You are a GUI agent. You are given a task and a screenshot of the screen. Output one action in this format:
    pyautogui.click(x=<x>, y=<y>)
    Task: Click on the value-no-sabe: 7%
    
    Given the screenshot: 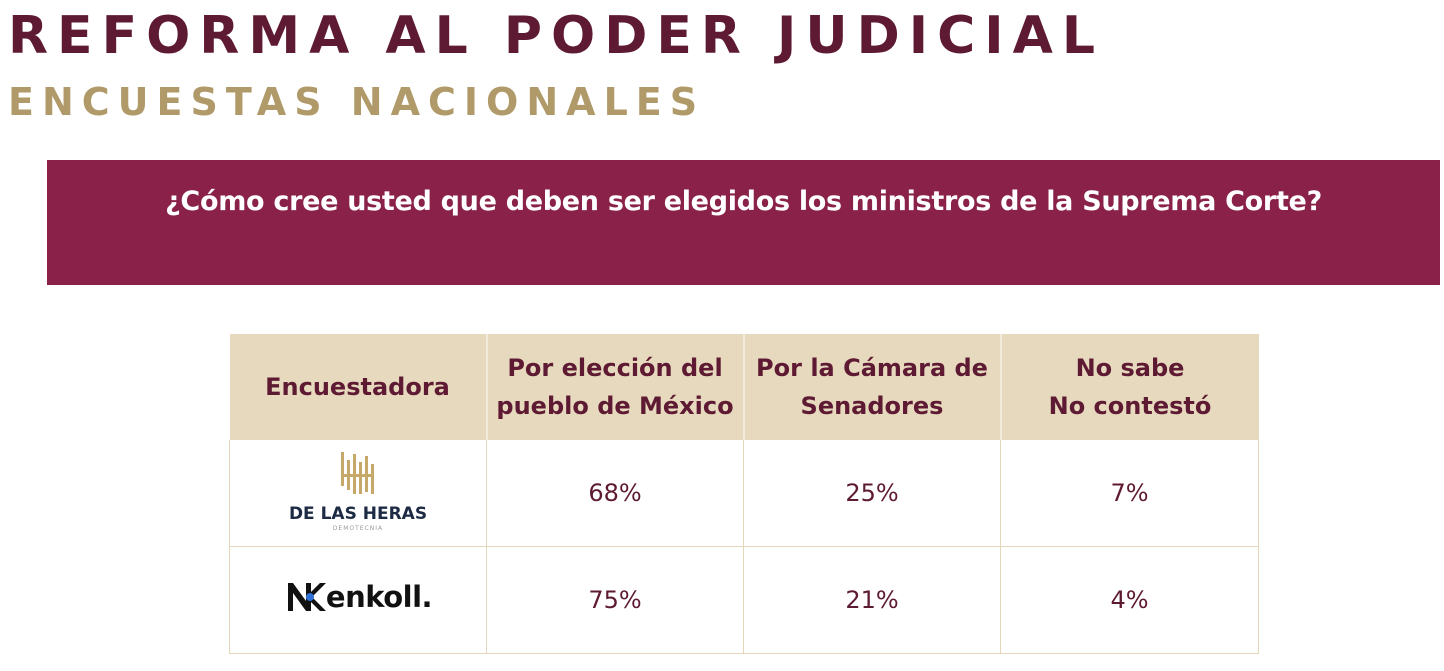 What is the action you would take?
    pyautogui.click(x=1129, y=493)
    